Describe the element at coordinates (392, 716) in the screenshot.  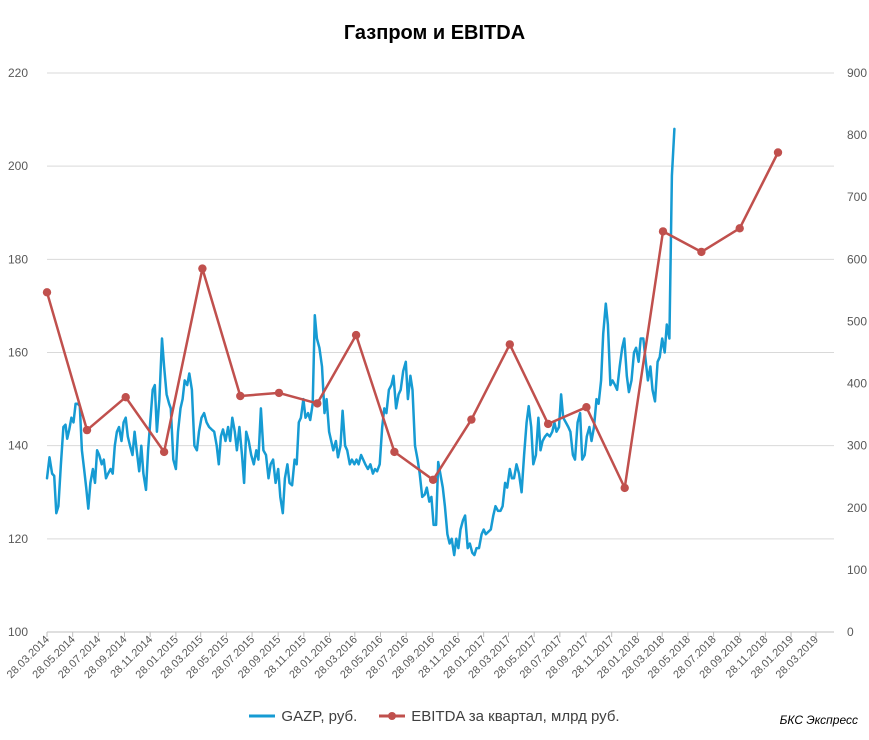
I see `legend-swatch-ebitda` at that location.